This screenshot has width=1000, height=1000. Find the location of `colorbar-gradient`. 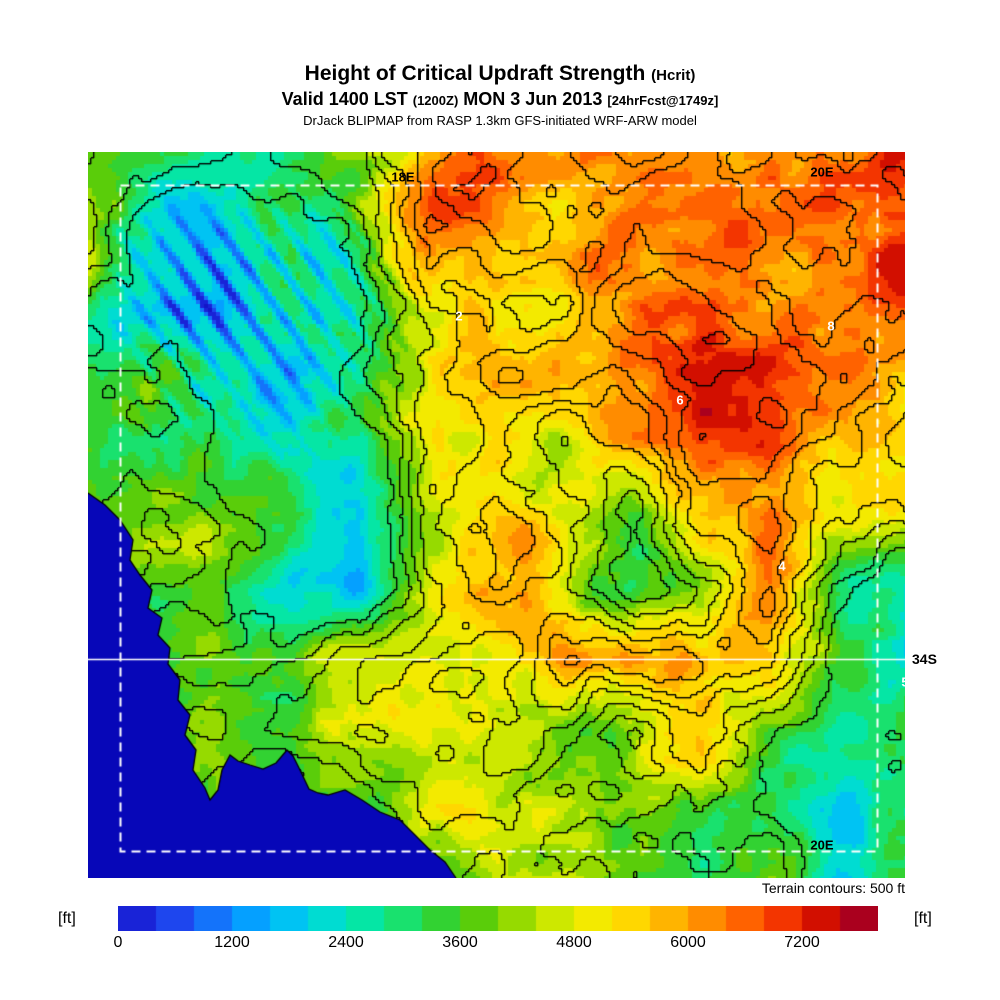

colorbar-gradient is located at coordinates (498, 918).